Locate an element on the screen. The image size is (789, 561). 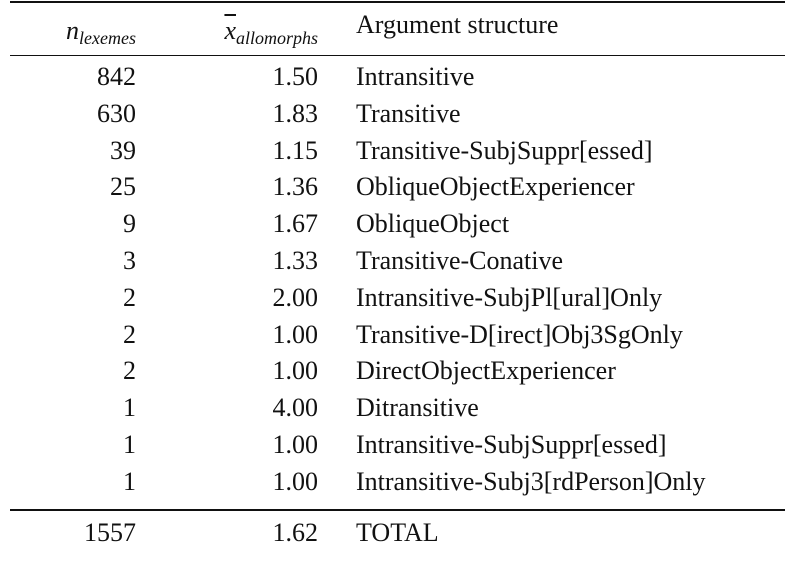
header-cell: xallomorphs is located at coordinates (271, 32).